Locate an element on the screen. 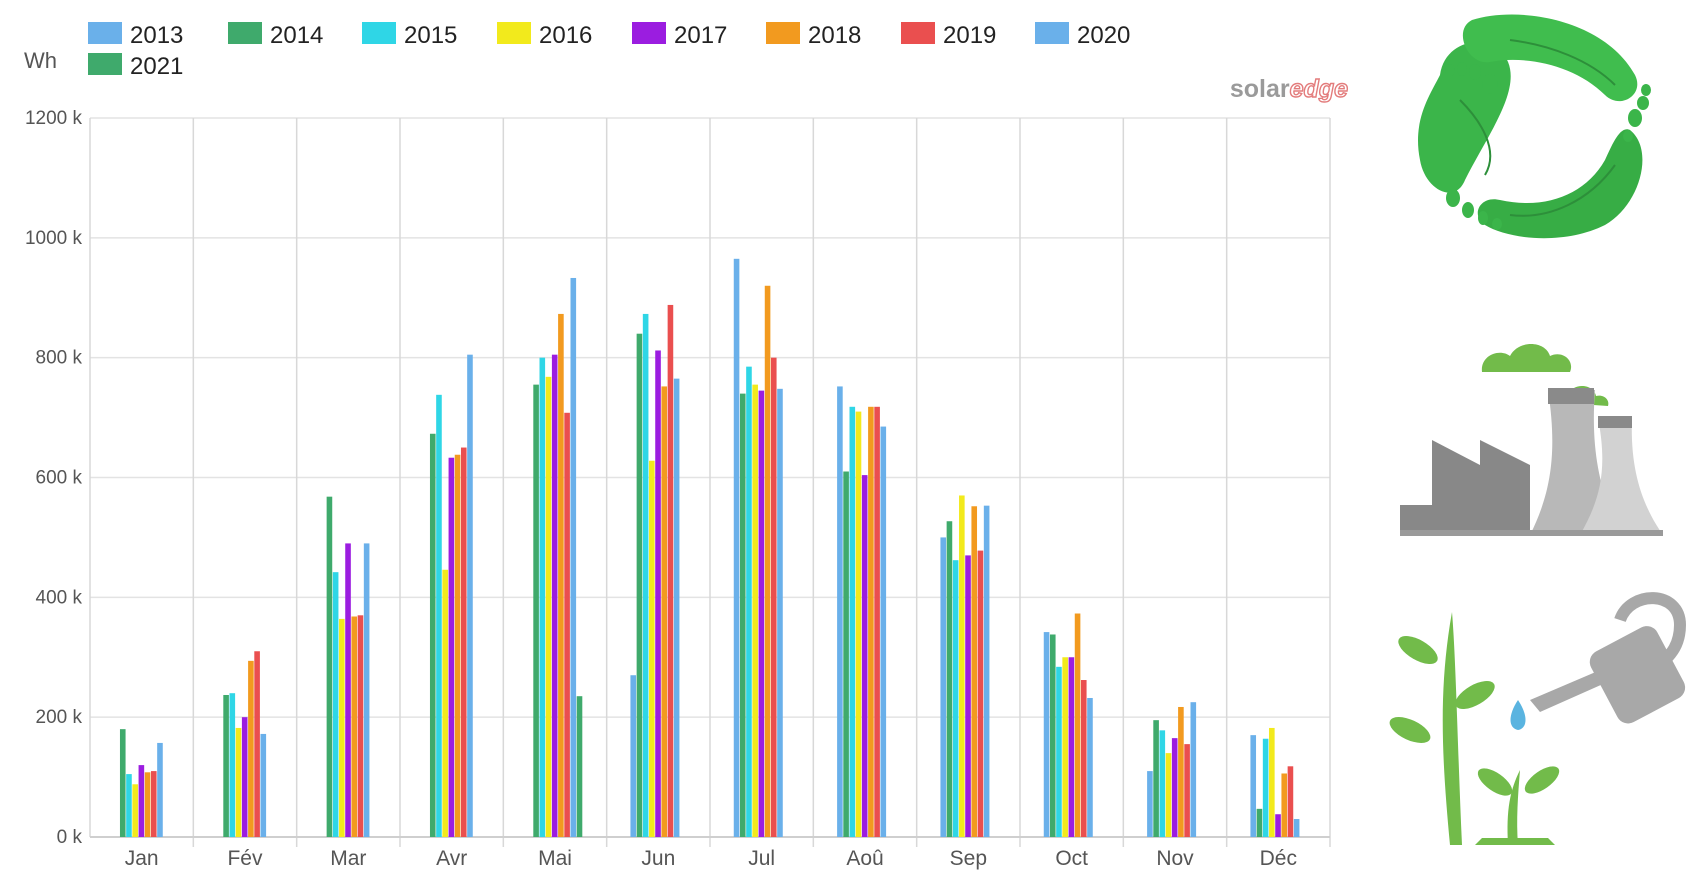 Image resolution: width=1705 pixels, height=880 pixels. legend-swatch-2021 is located at coordinates (105, 64).